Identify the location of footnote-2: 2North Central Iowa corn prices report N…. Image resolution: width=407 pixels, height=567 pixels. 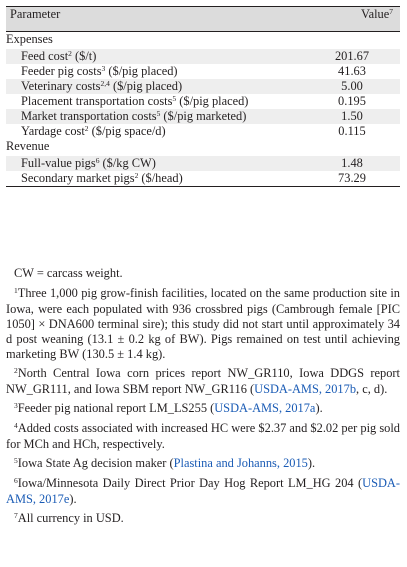
(203, 381).